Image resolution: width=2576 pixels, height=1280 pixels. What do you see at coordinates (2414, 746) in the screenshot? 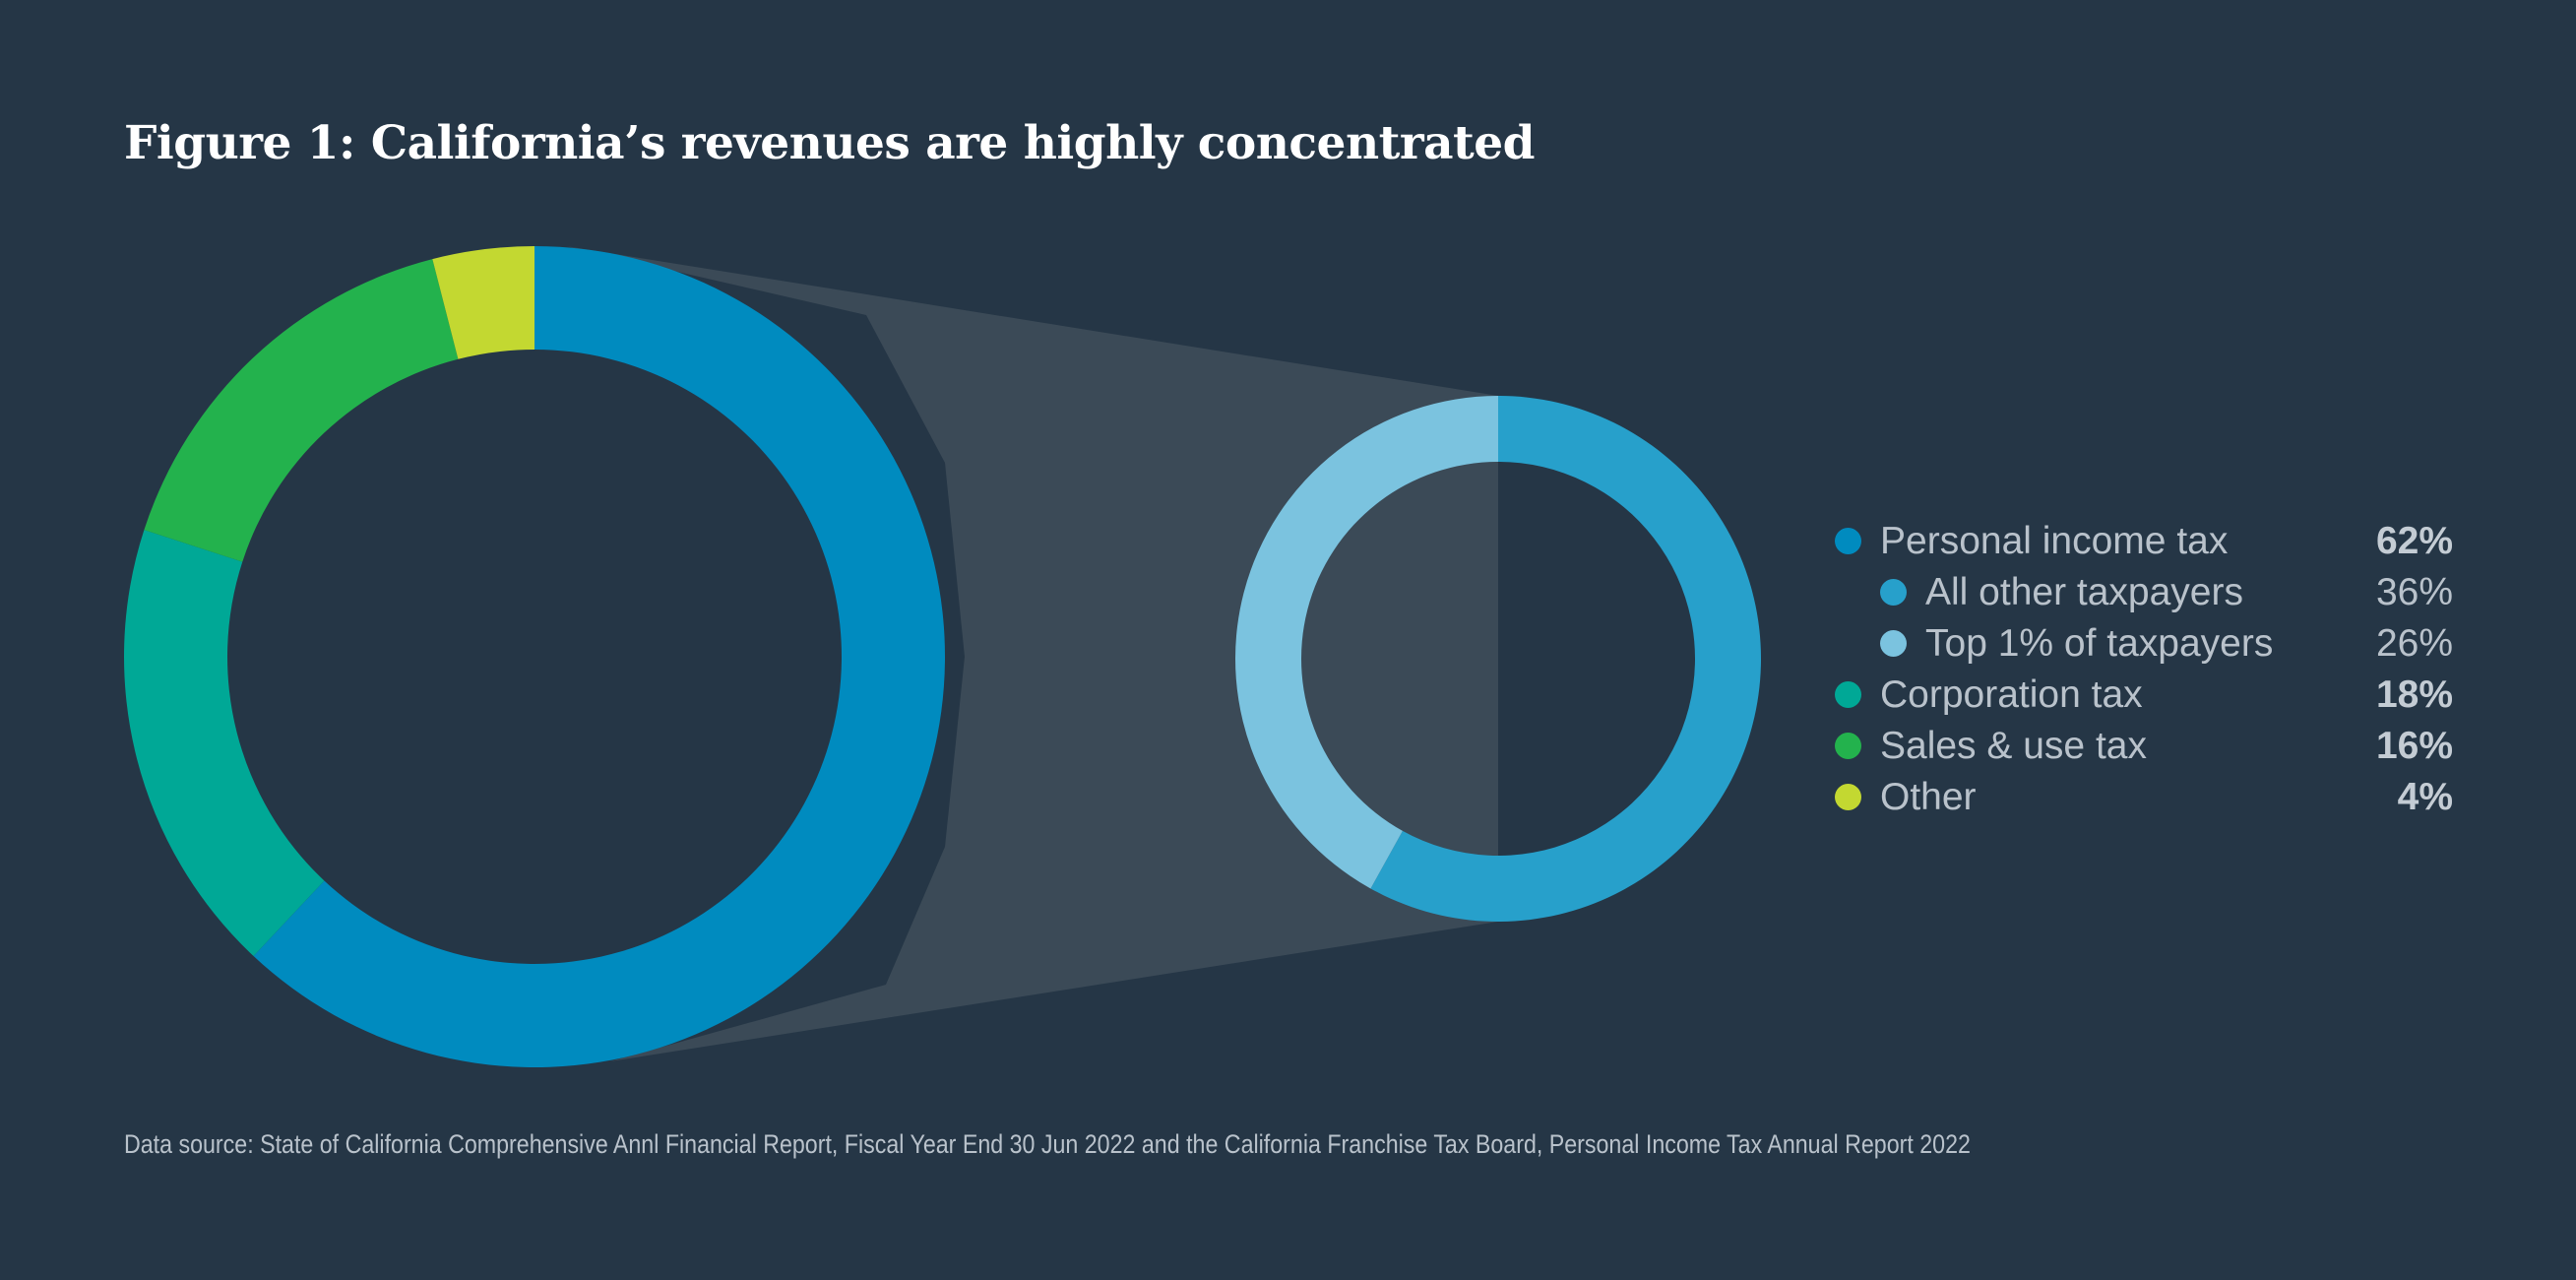
I see `legend-value: 16%` at bounding box center [2414, 746].